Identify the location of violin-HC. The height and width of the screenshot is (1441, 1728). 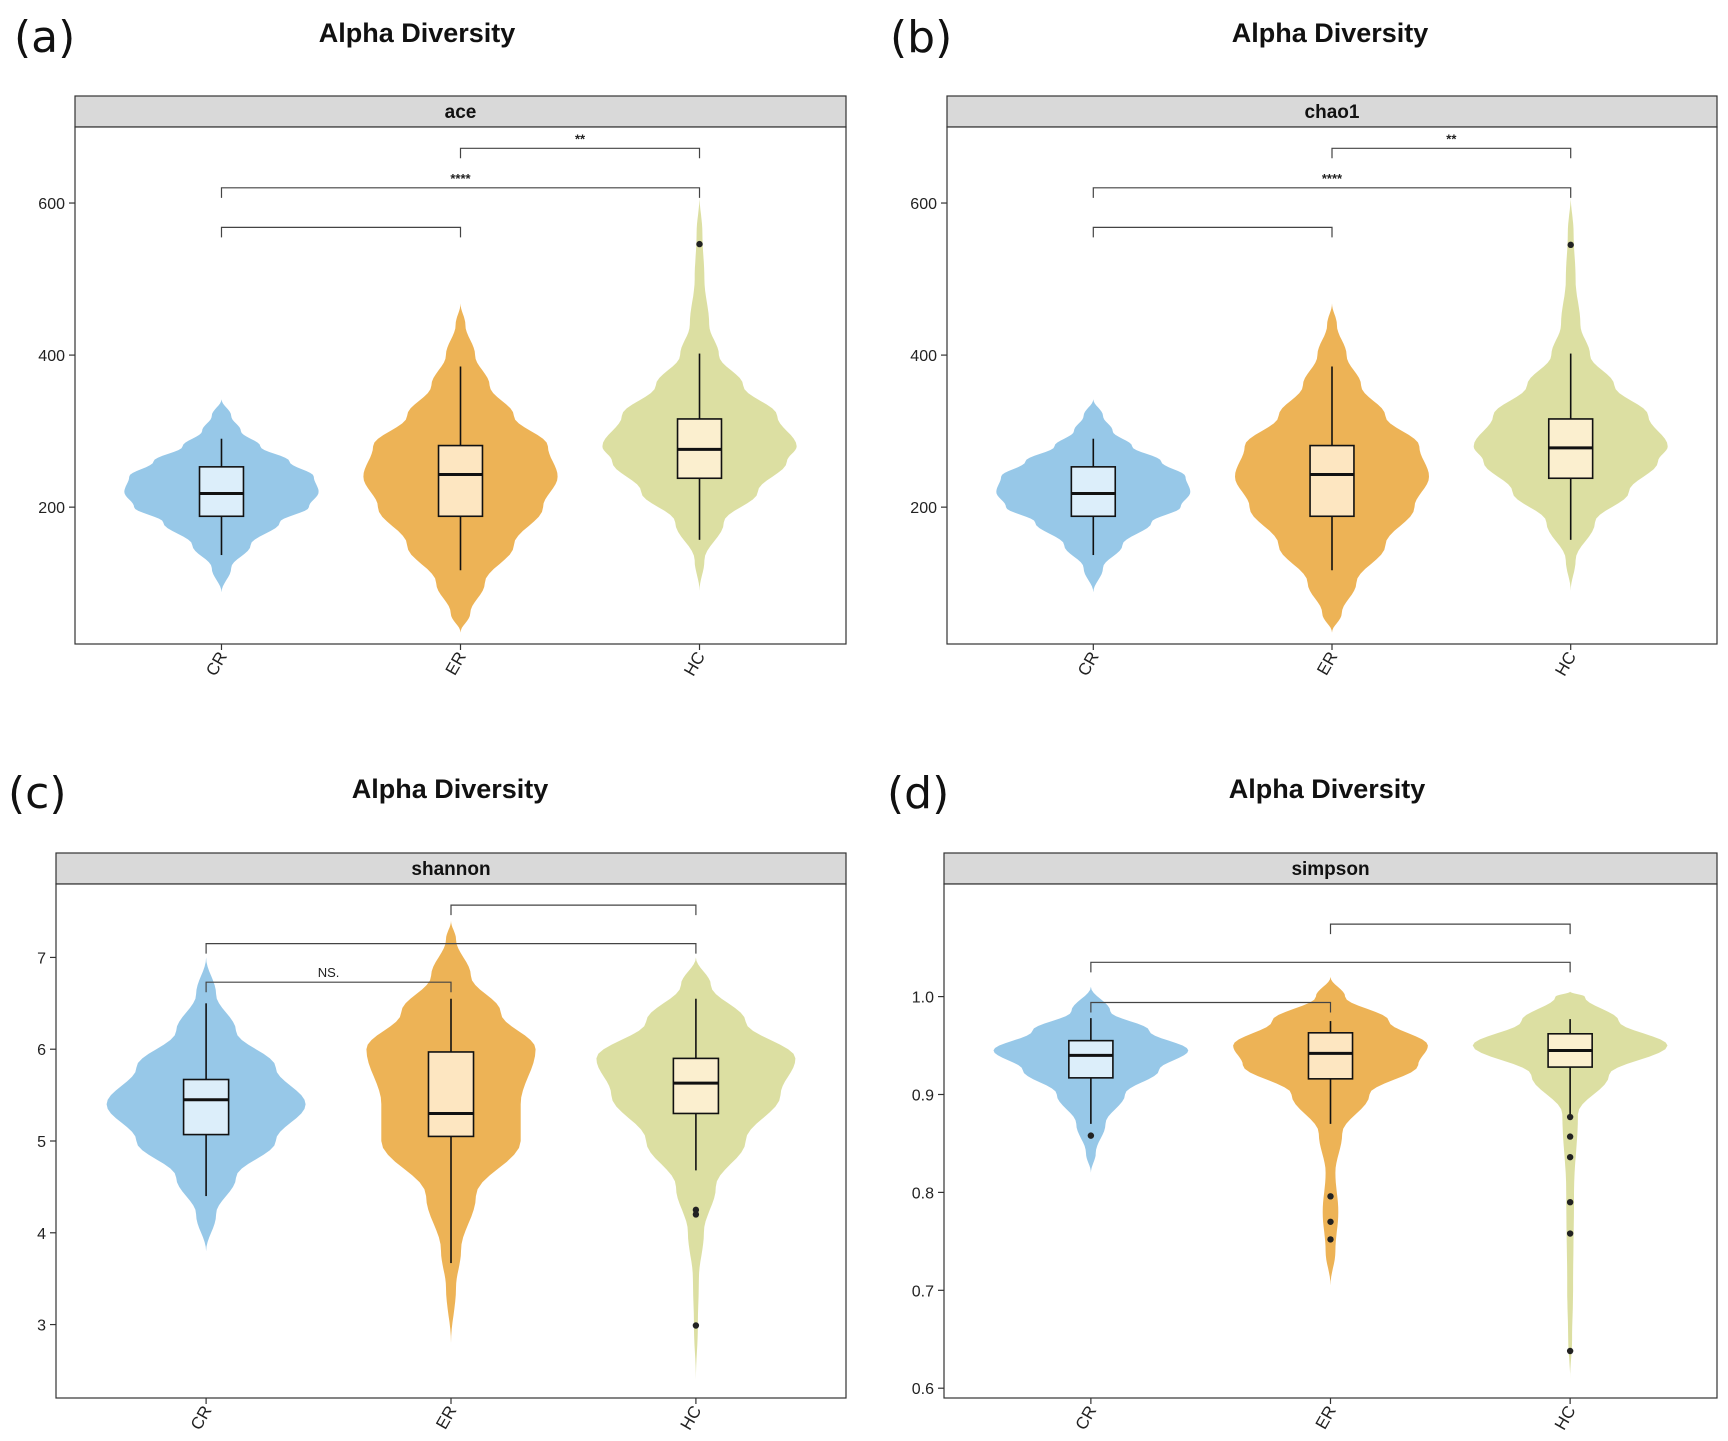
(1570, 1185).